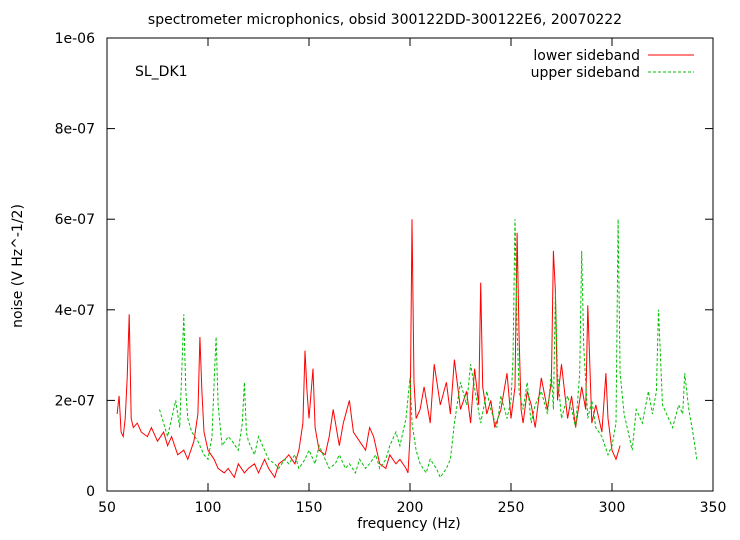  I want to click on x-tick-label: 100, so click(208, 508).